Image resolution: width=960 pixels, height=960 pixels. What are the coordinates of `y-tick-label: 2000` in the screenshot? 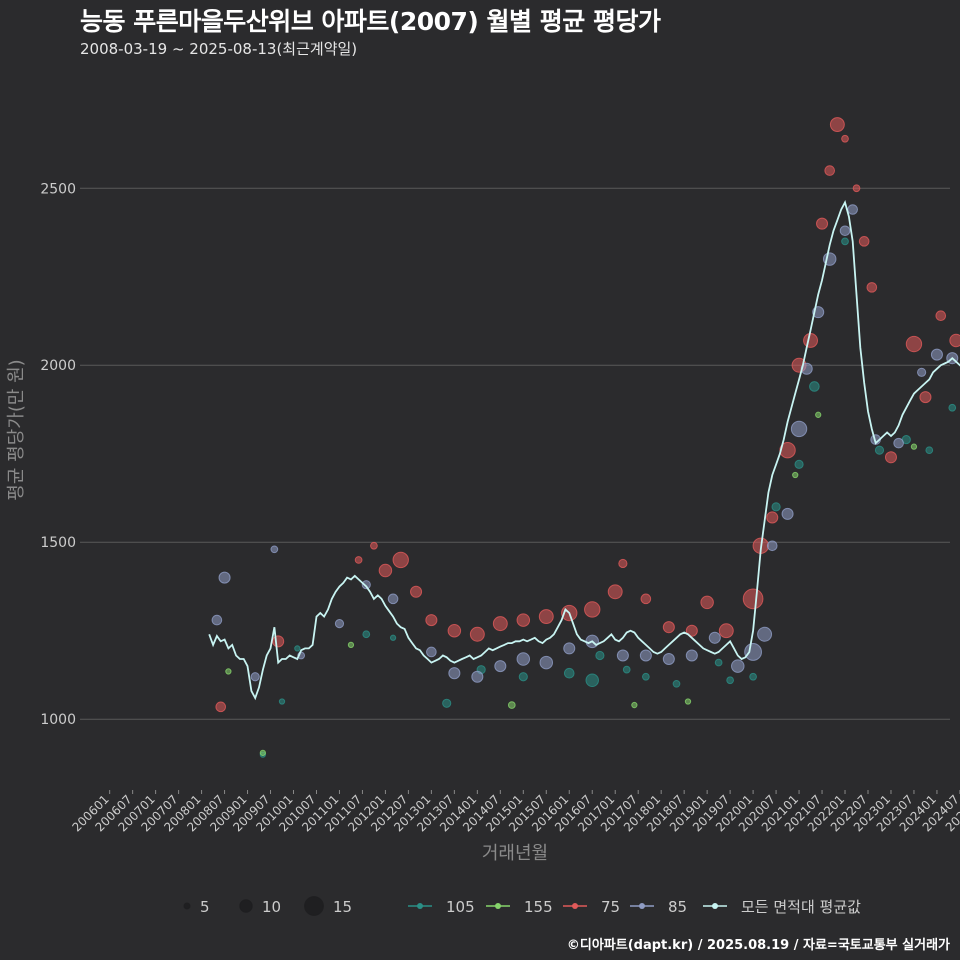 It's located at (58, 366).